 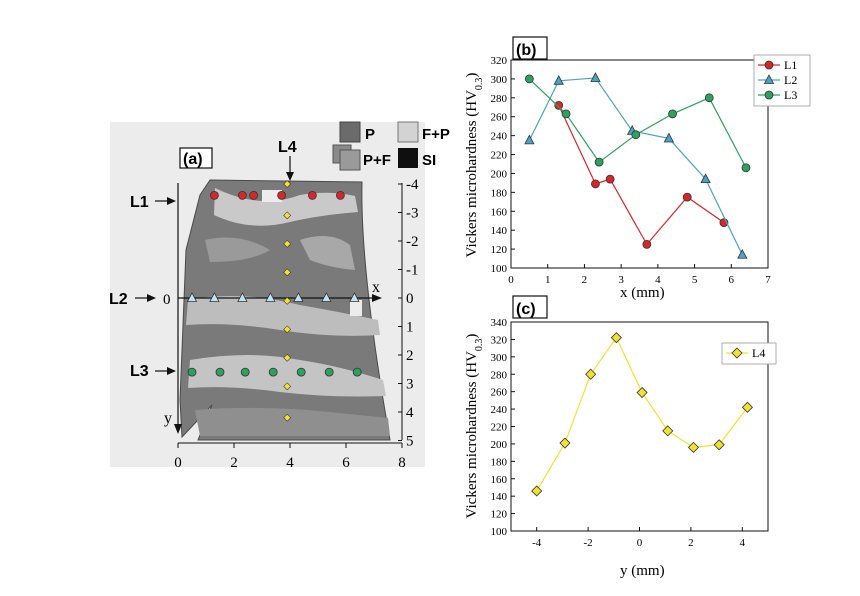 I want to click on panel-c-ylabel: Vickers microhardness (HV0.3), so click(x=474, y=426).